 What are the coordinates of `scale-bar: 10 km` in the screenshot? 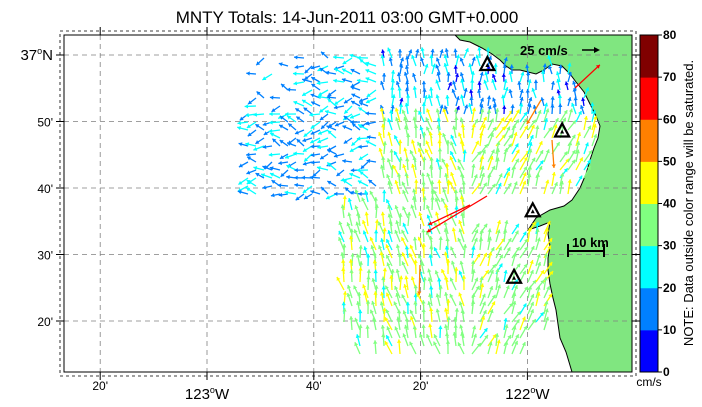 It's located at (588, 246).